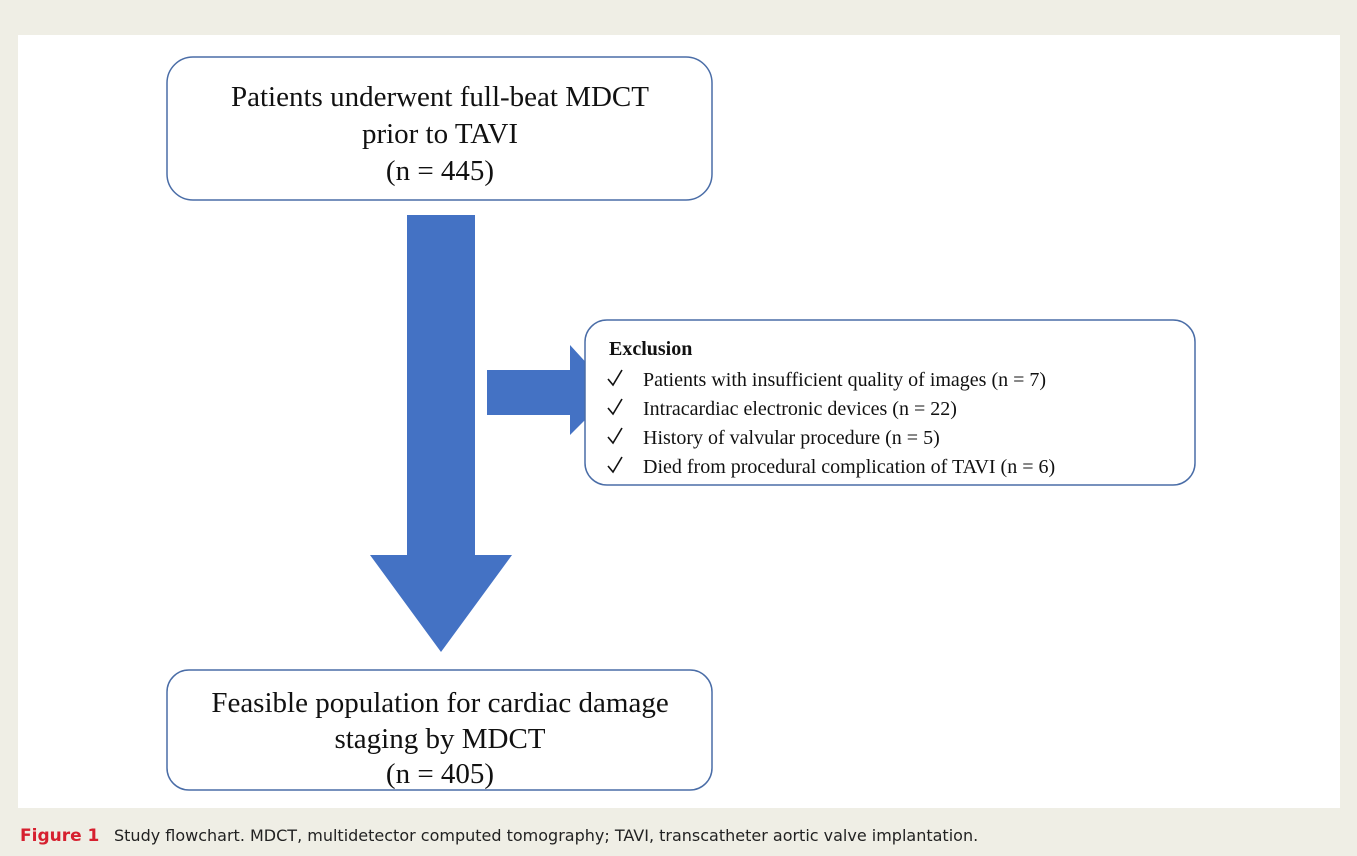  Describe the element at coordinates (59, 836) in the screenshot. I see `caption-label: Figure 1` at that location.